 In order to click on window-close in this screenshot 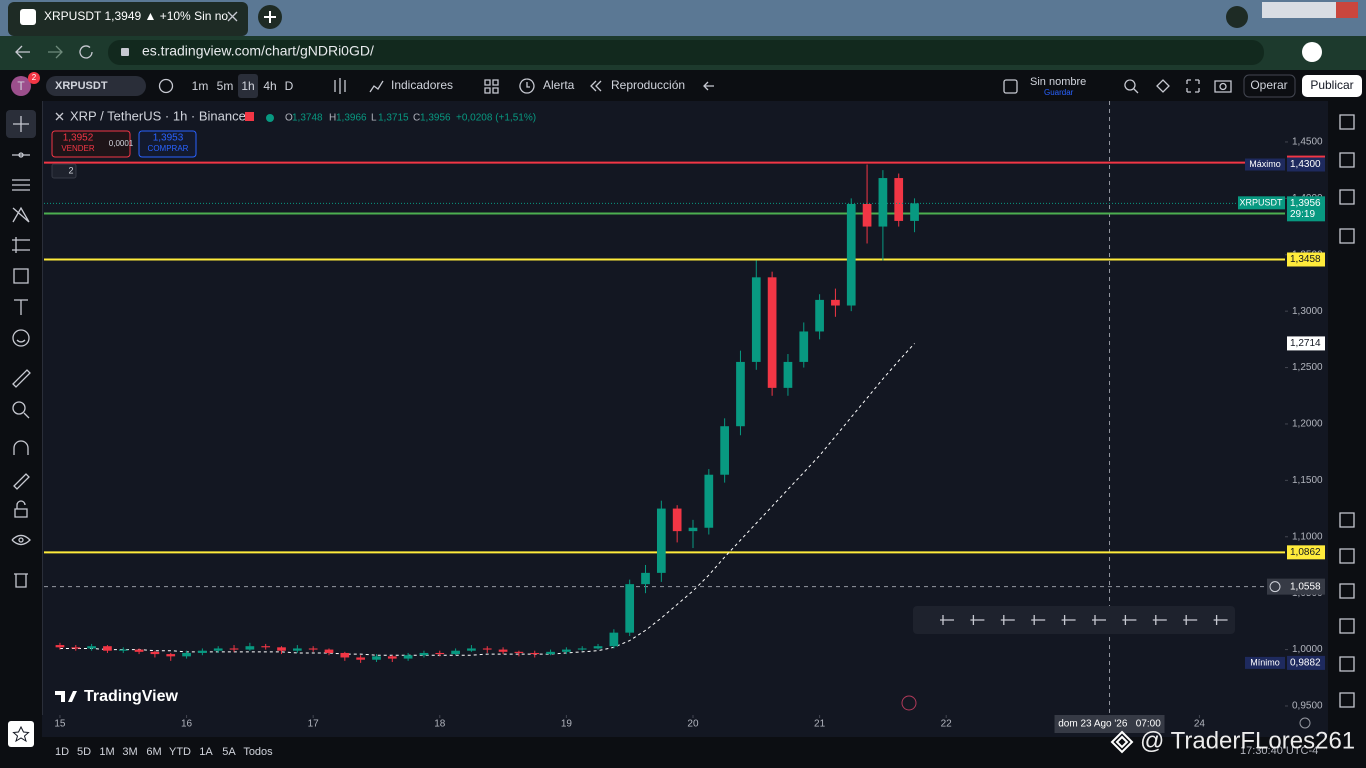, I will do `click(1347, 10)`.